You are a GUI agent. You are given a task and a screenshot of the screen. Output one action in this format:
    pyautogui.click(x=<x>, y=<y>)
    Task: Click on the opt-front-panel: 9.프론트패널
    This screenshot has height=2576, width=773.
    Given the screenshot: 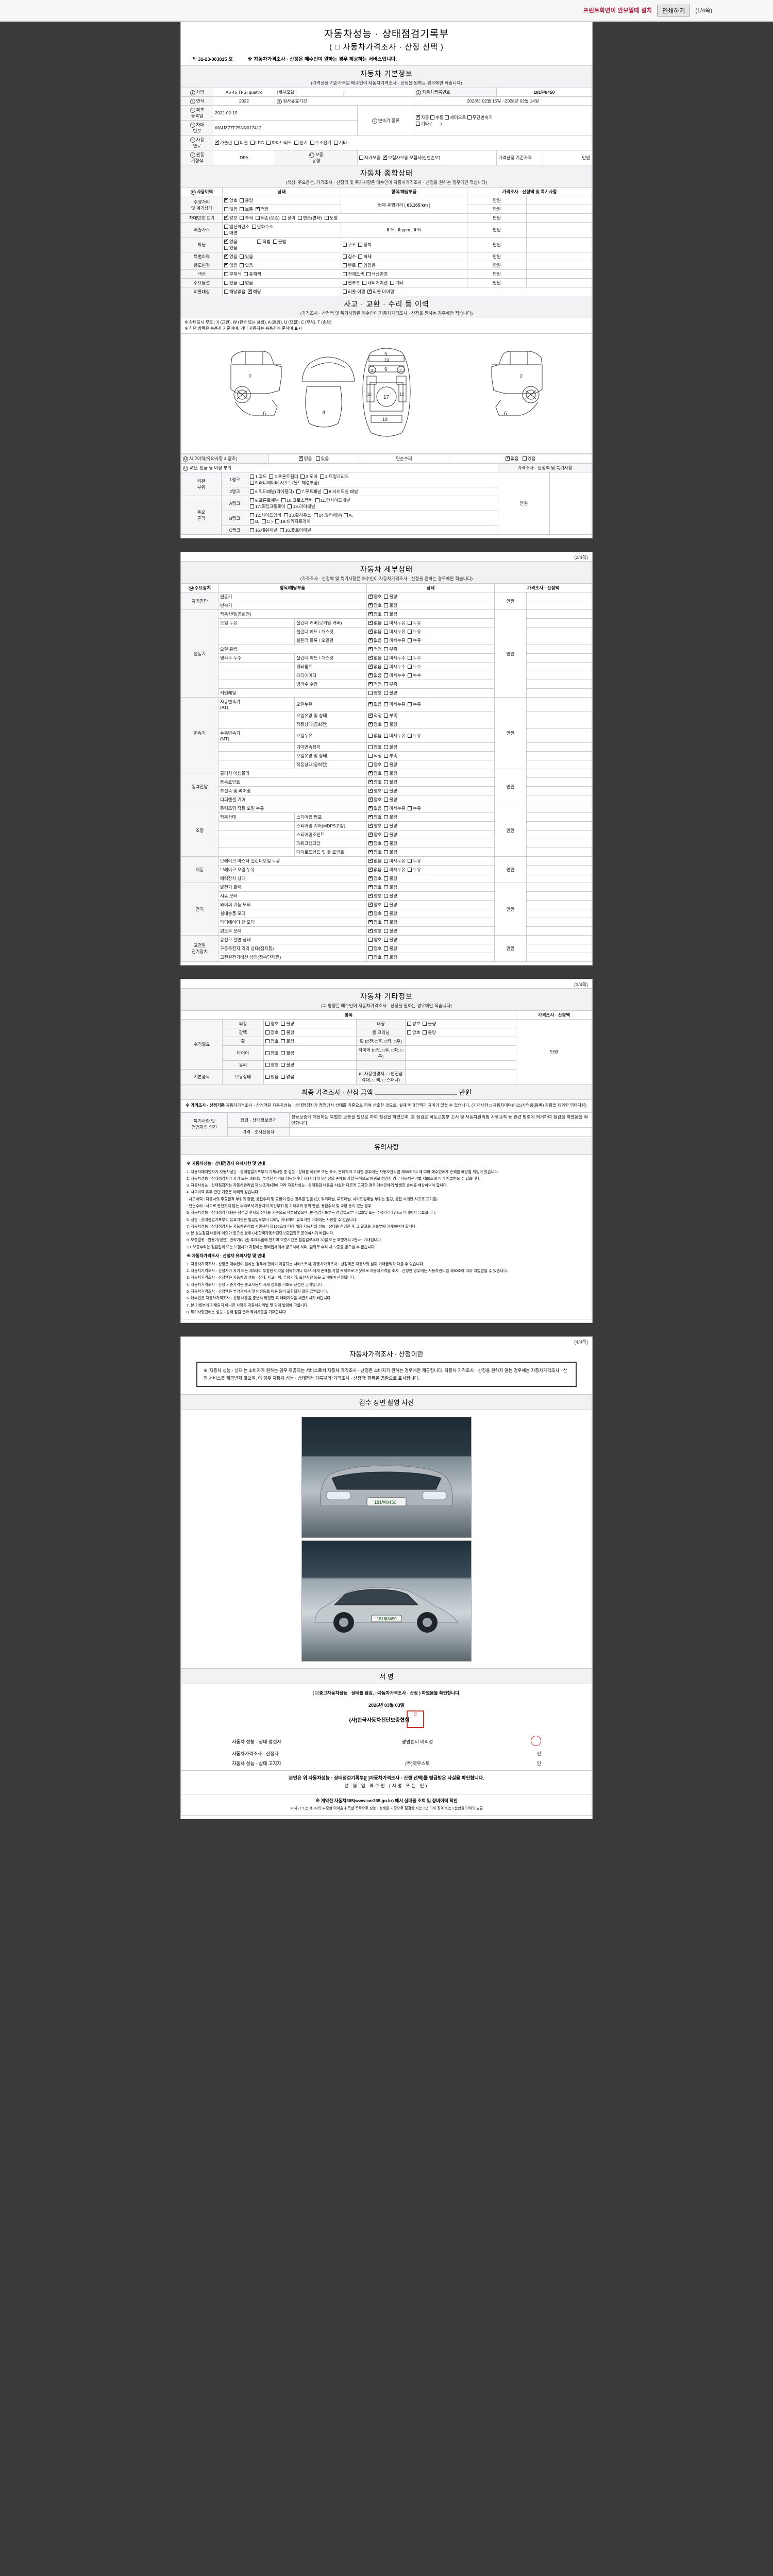 What is the action you would take?
    pyautogui.click(x=264, y=500)
    